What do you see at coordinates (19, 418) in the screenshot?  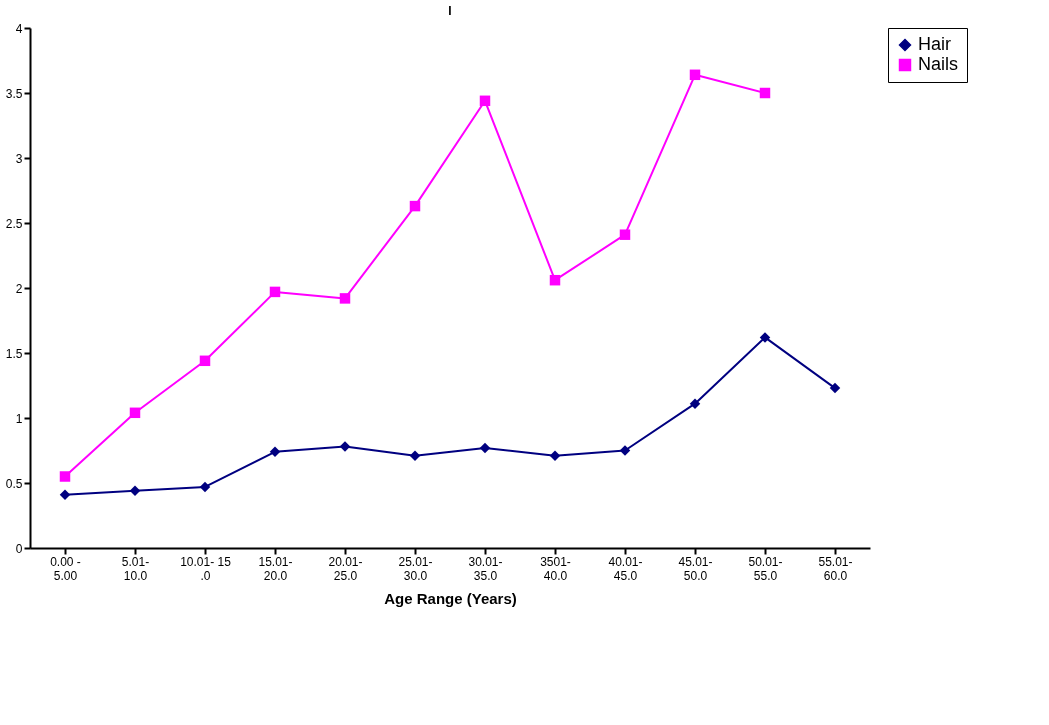 I see `y-tick-label: 1` at bounding box center [19, 418].